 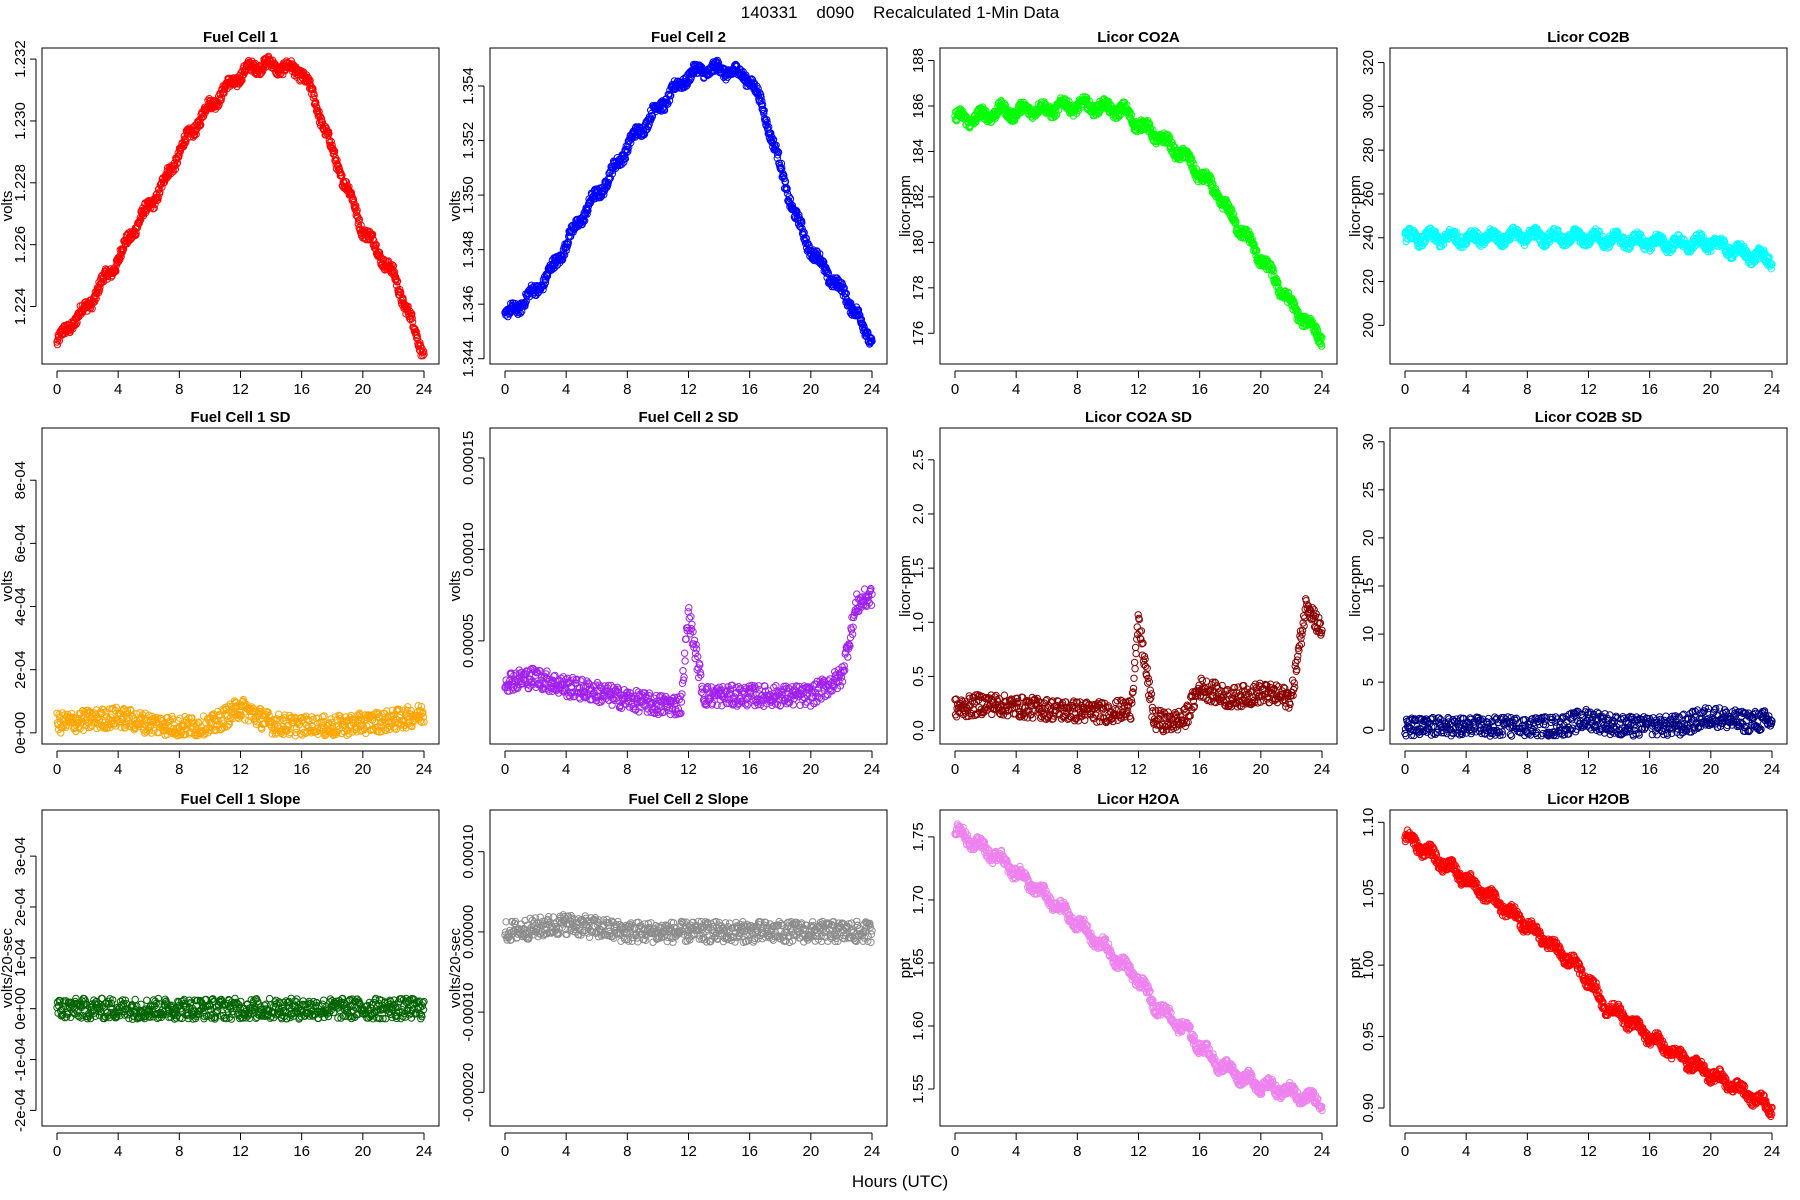 What do you see at coordinates (20, 543) in the screenshot?
I see `panel-5-y-tick-label: 6e-04` at bounding box center [20, 543].